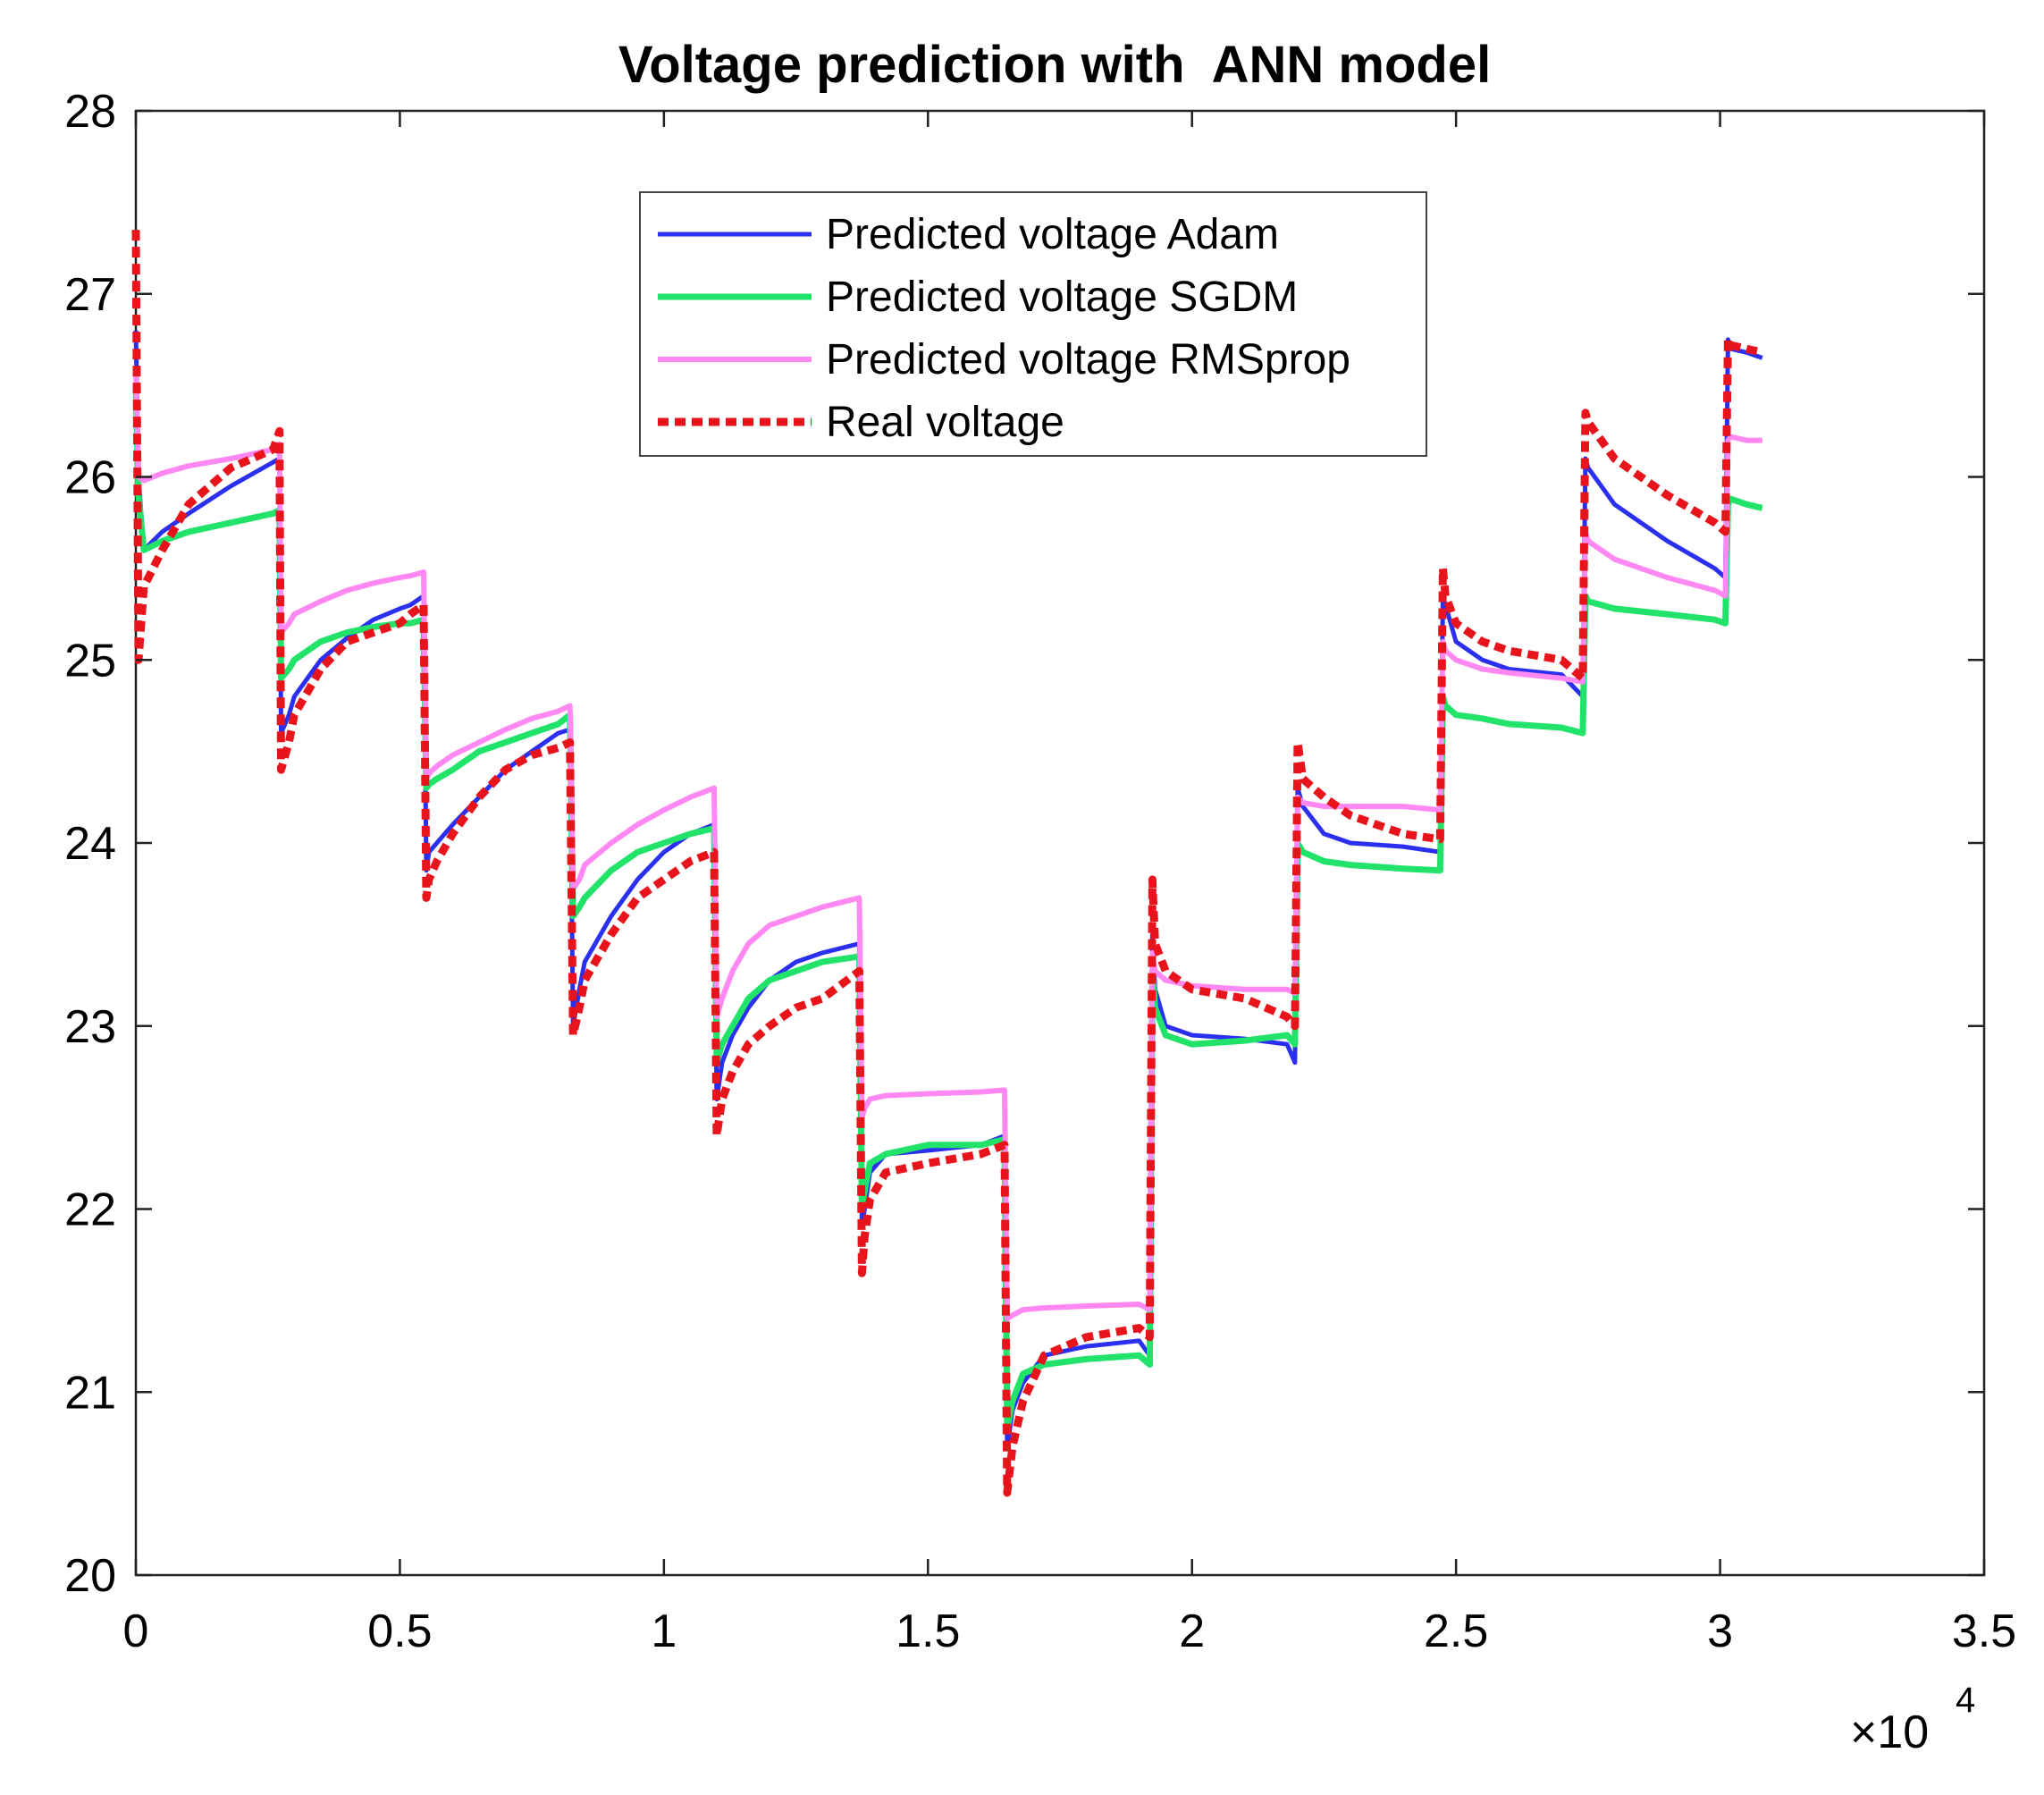  I want to click on x-axis-multiplier: ×10 4, so click(1913, 1719).